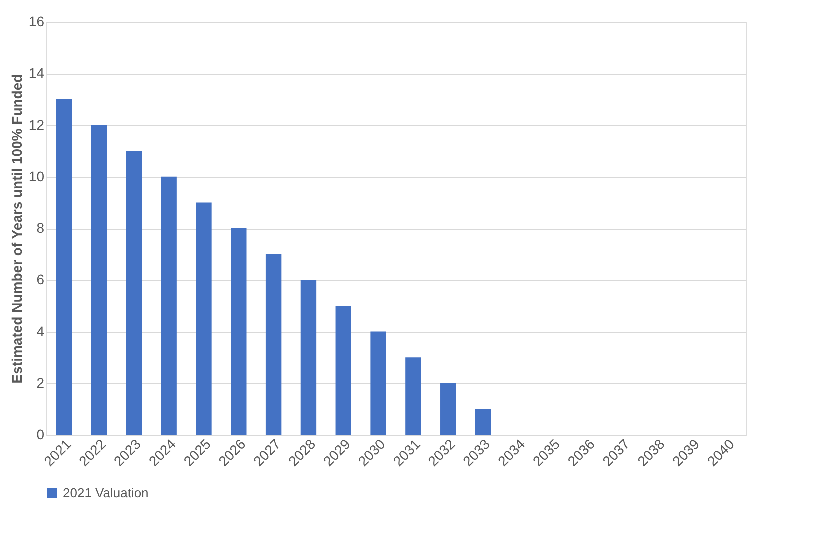  I want to click on y-tick-label: 12, so click(36, 124).